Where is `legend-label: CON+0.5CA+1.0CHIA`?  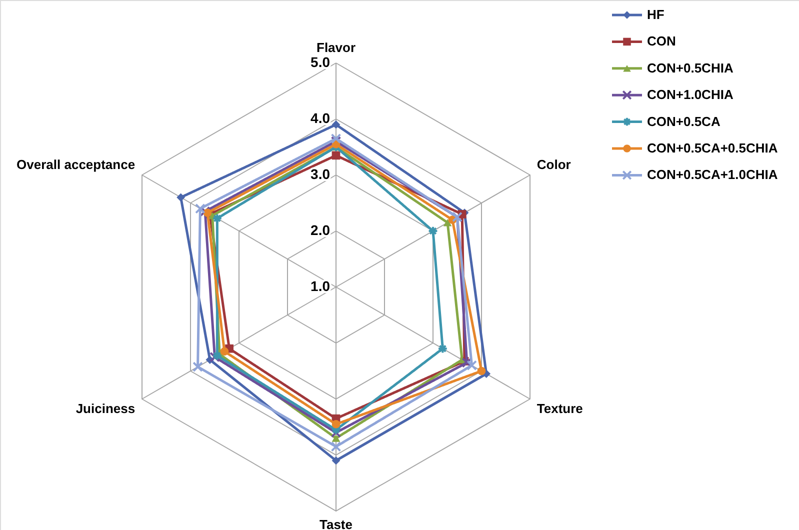 legend-label: CON+0.5CA+1.0CHIA is located at coordinates (712, 174).